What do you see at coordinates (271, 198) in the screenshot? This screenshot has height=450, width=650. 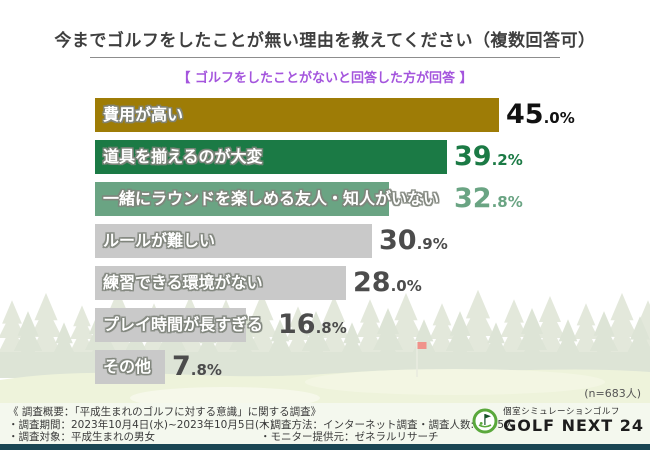 I see `bar-label: 一緒にラウンドを楽しめる友人・知人がいない` at bounding box center [271, 198].